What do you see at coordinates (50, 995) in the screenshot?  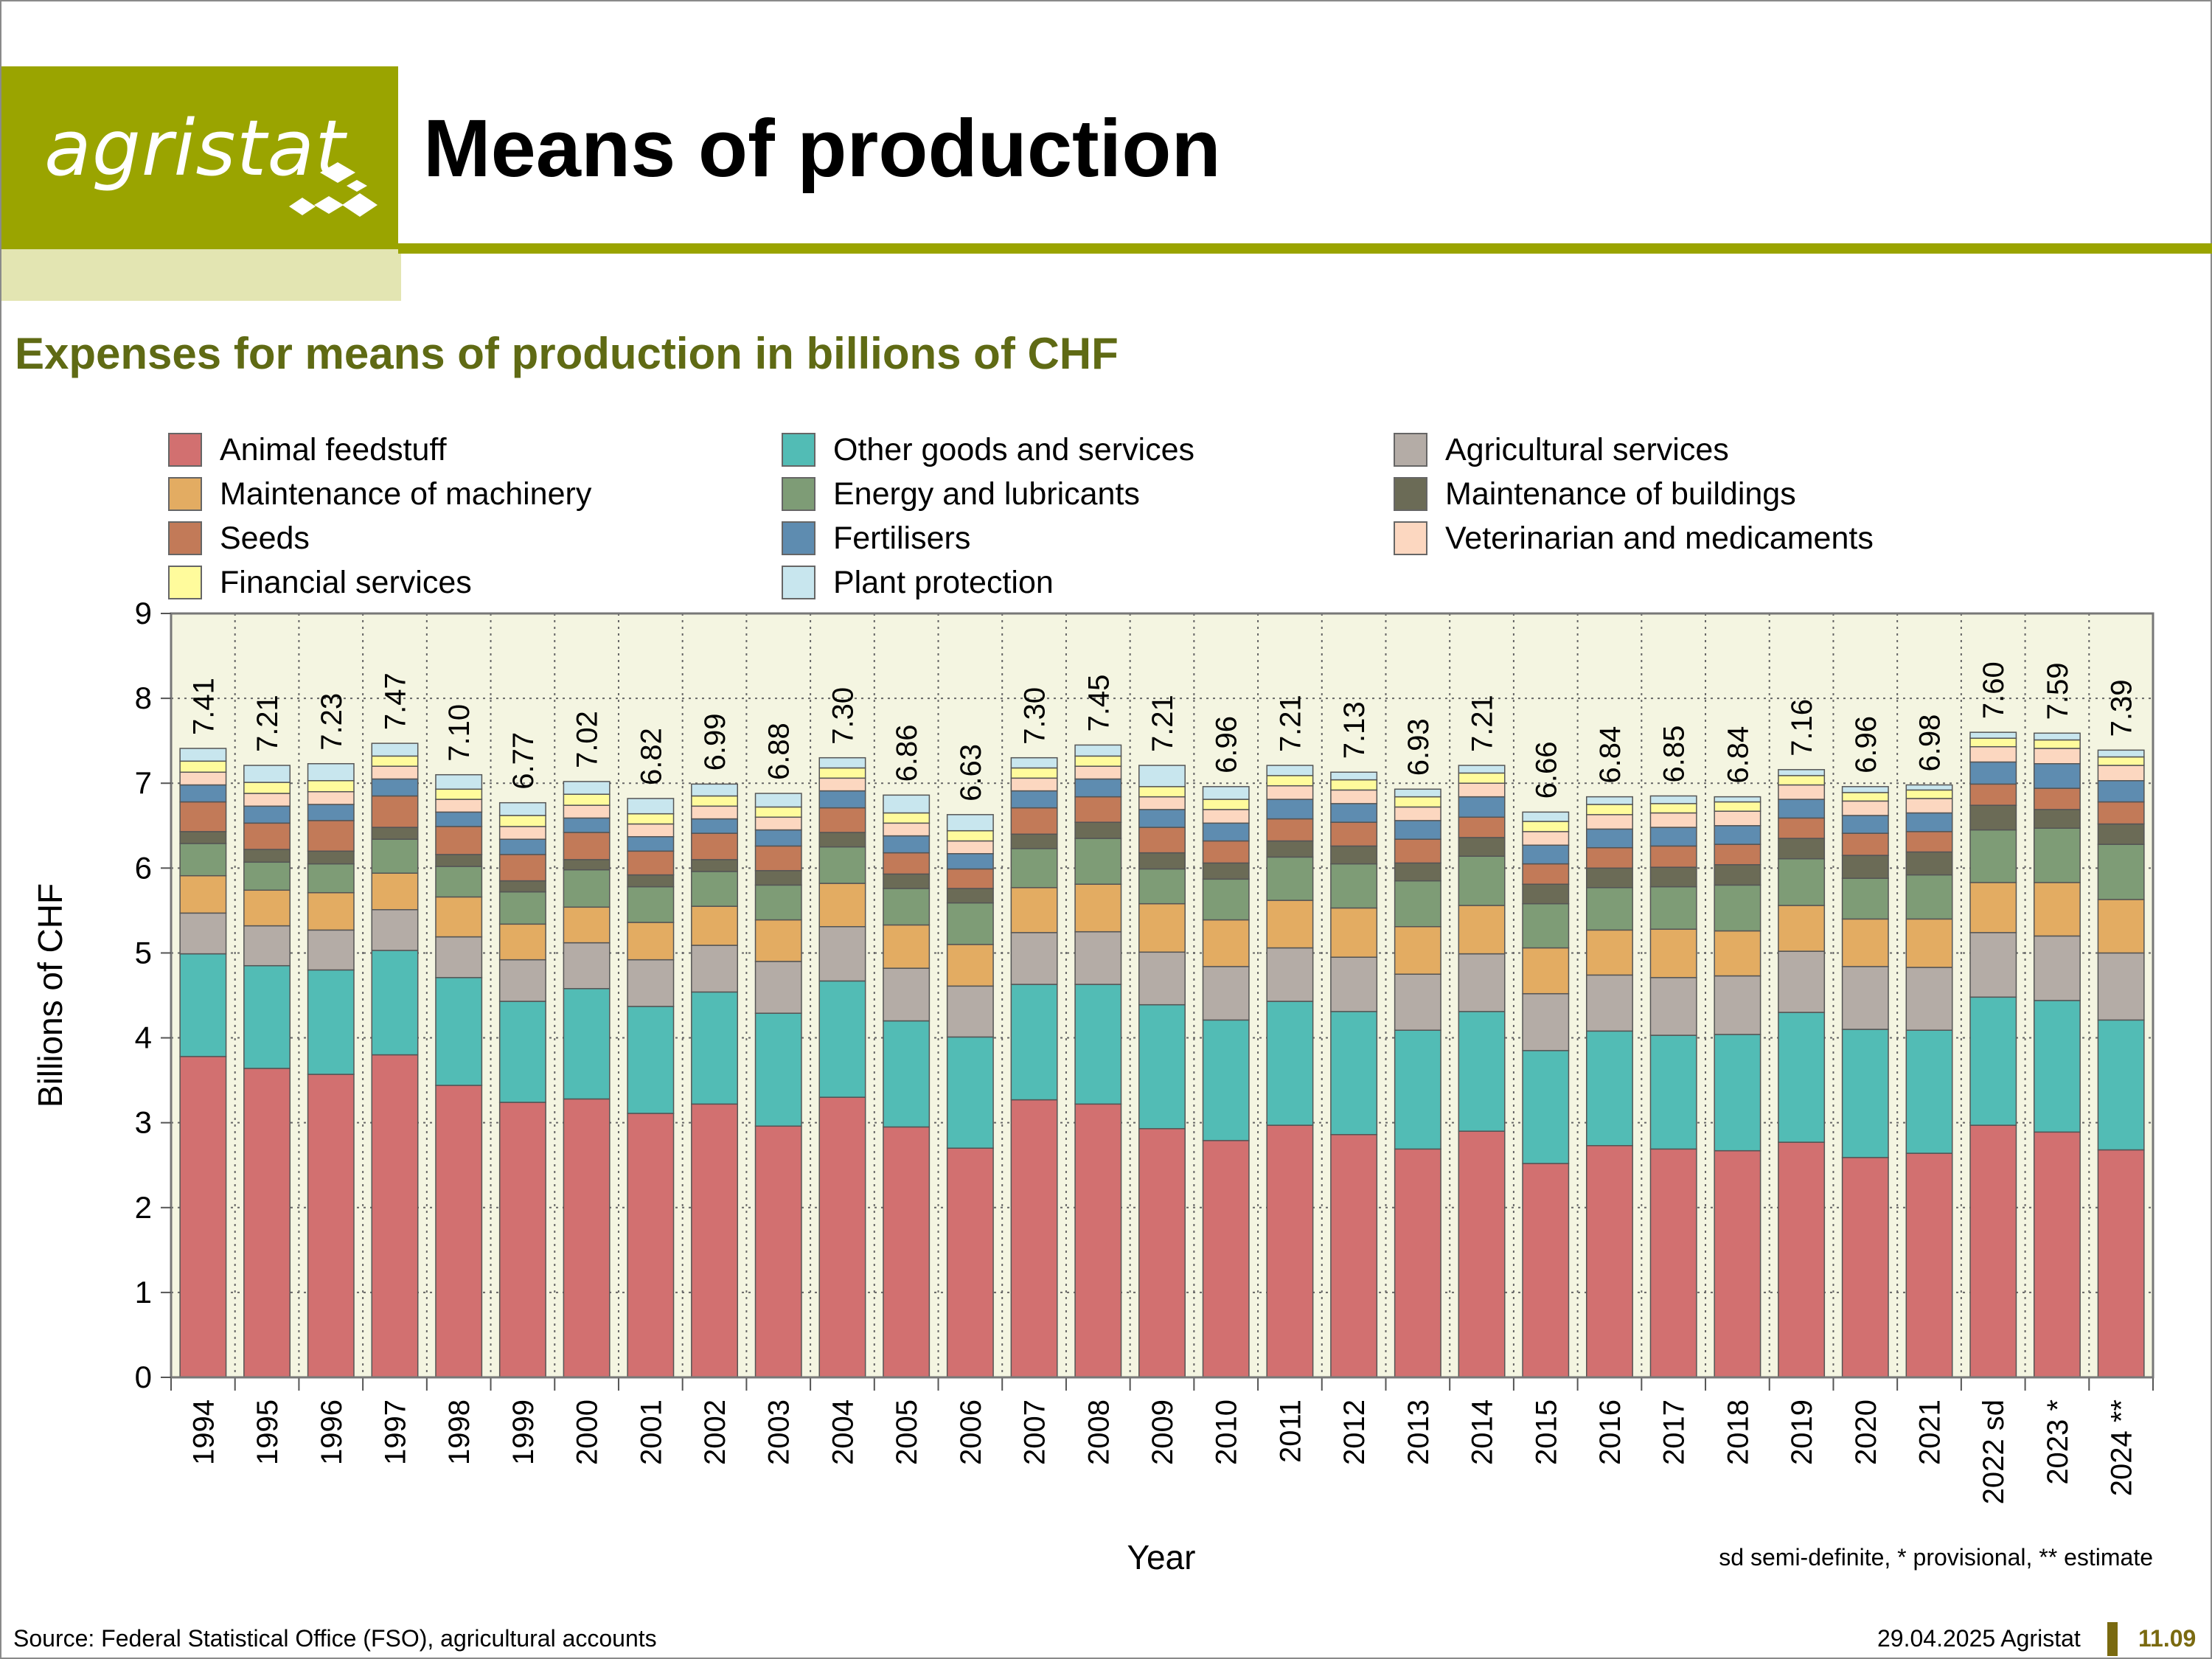 I see `y-axis-title: Billions of CHF` at bounding box center [50, 995].